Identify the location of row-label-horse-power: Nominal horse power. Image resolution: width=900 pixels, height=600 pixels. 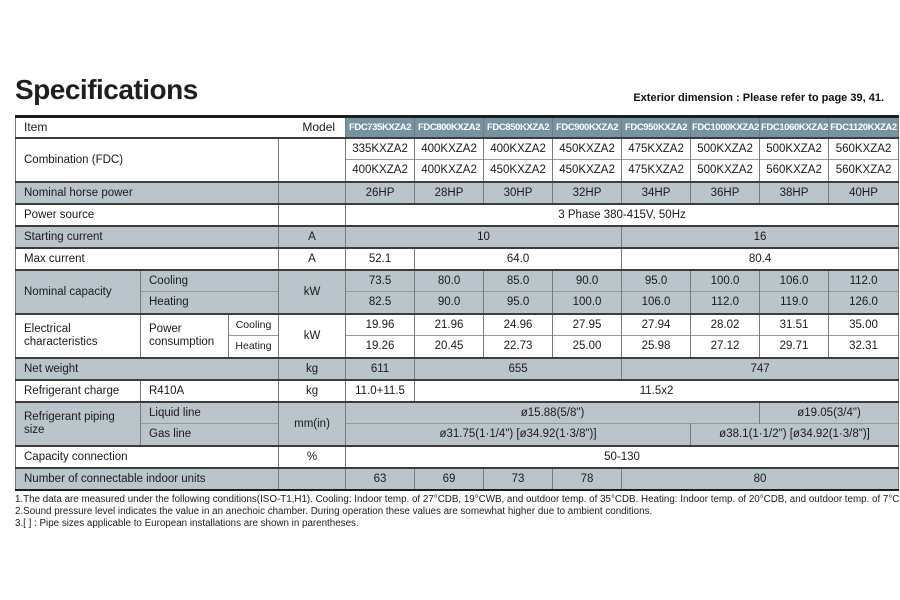
(147, 192).